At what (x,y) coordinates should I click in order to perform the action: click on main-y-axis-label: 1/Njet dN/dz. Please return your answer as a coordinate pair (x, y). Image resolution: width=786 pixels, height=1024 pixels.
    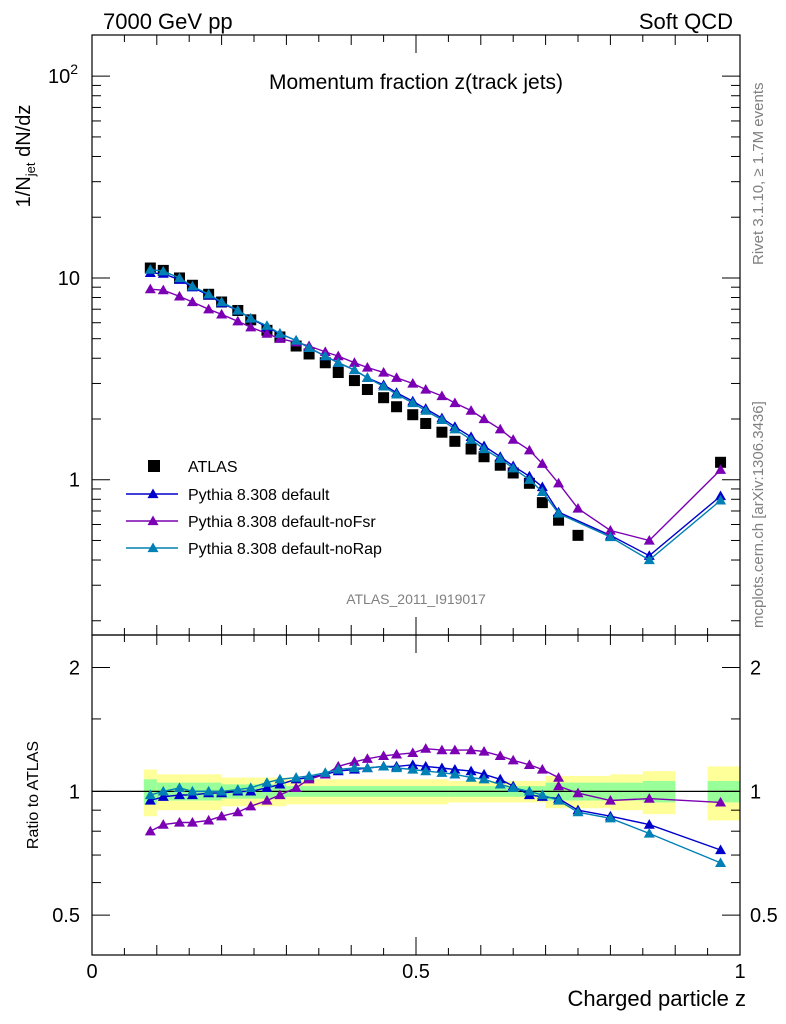
    Looking at the image, I should click on (25, 156).